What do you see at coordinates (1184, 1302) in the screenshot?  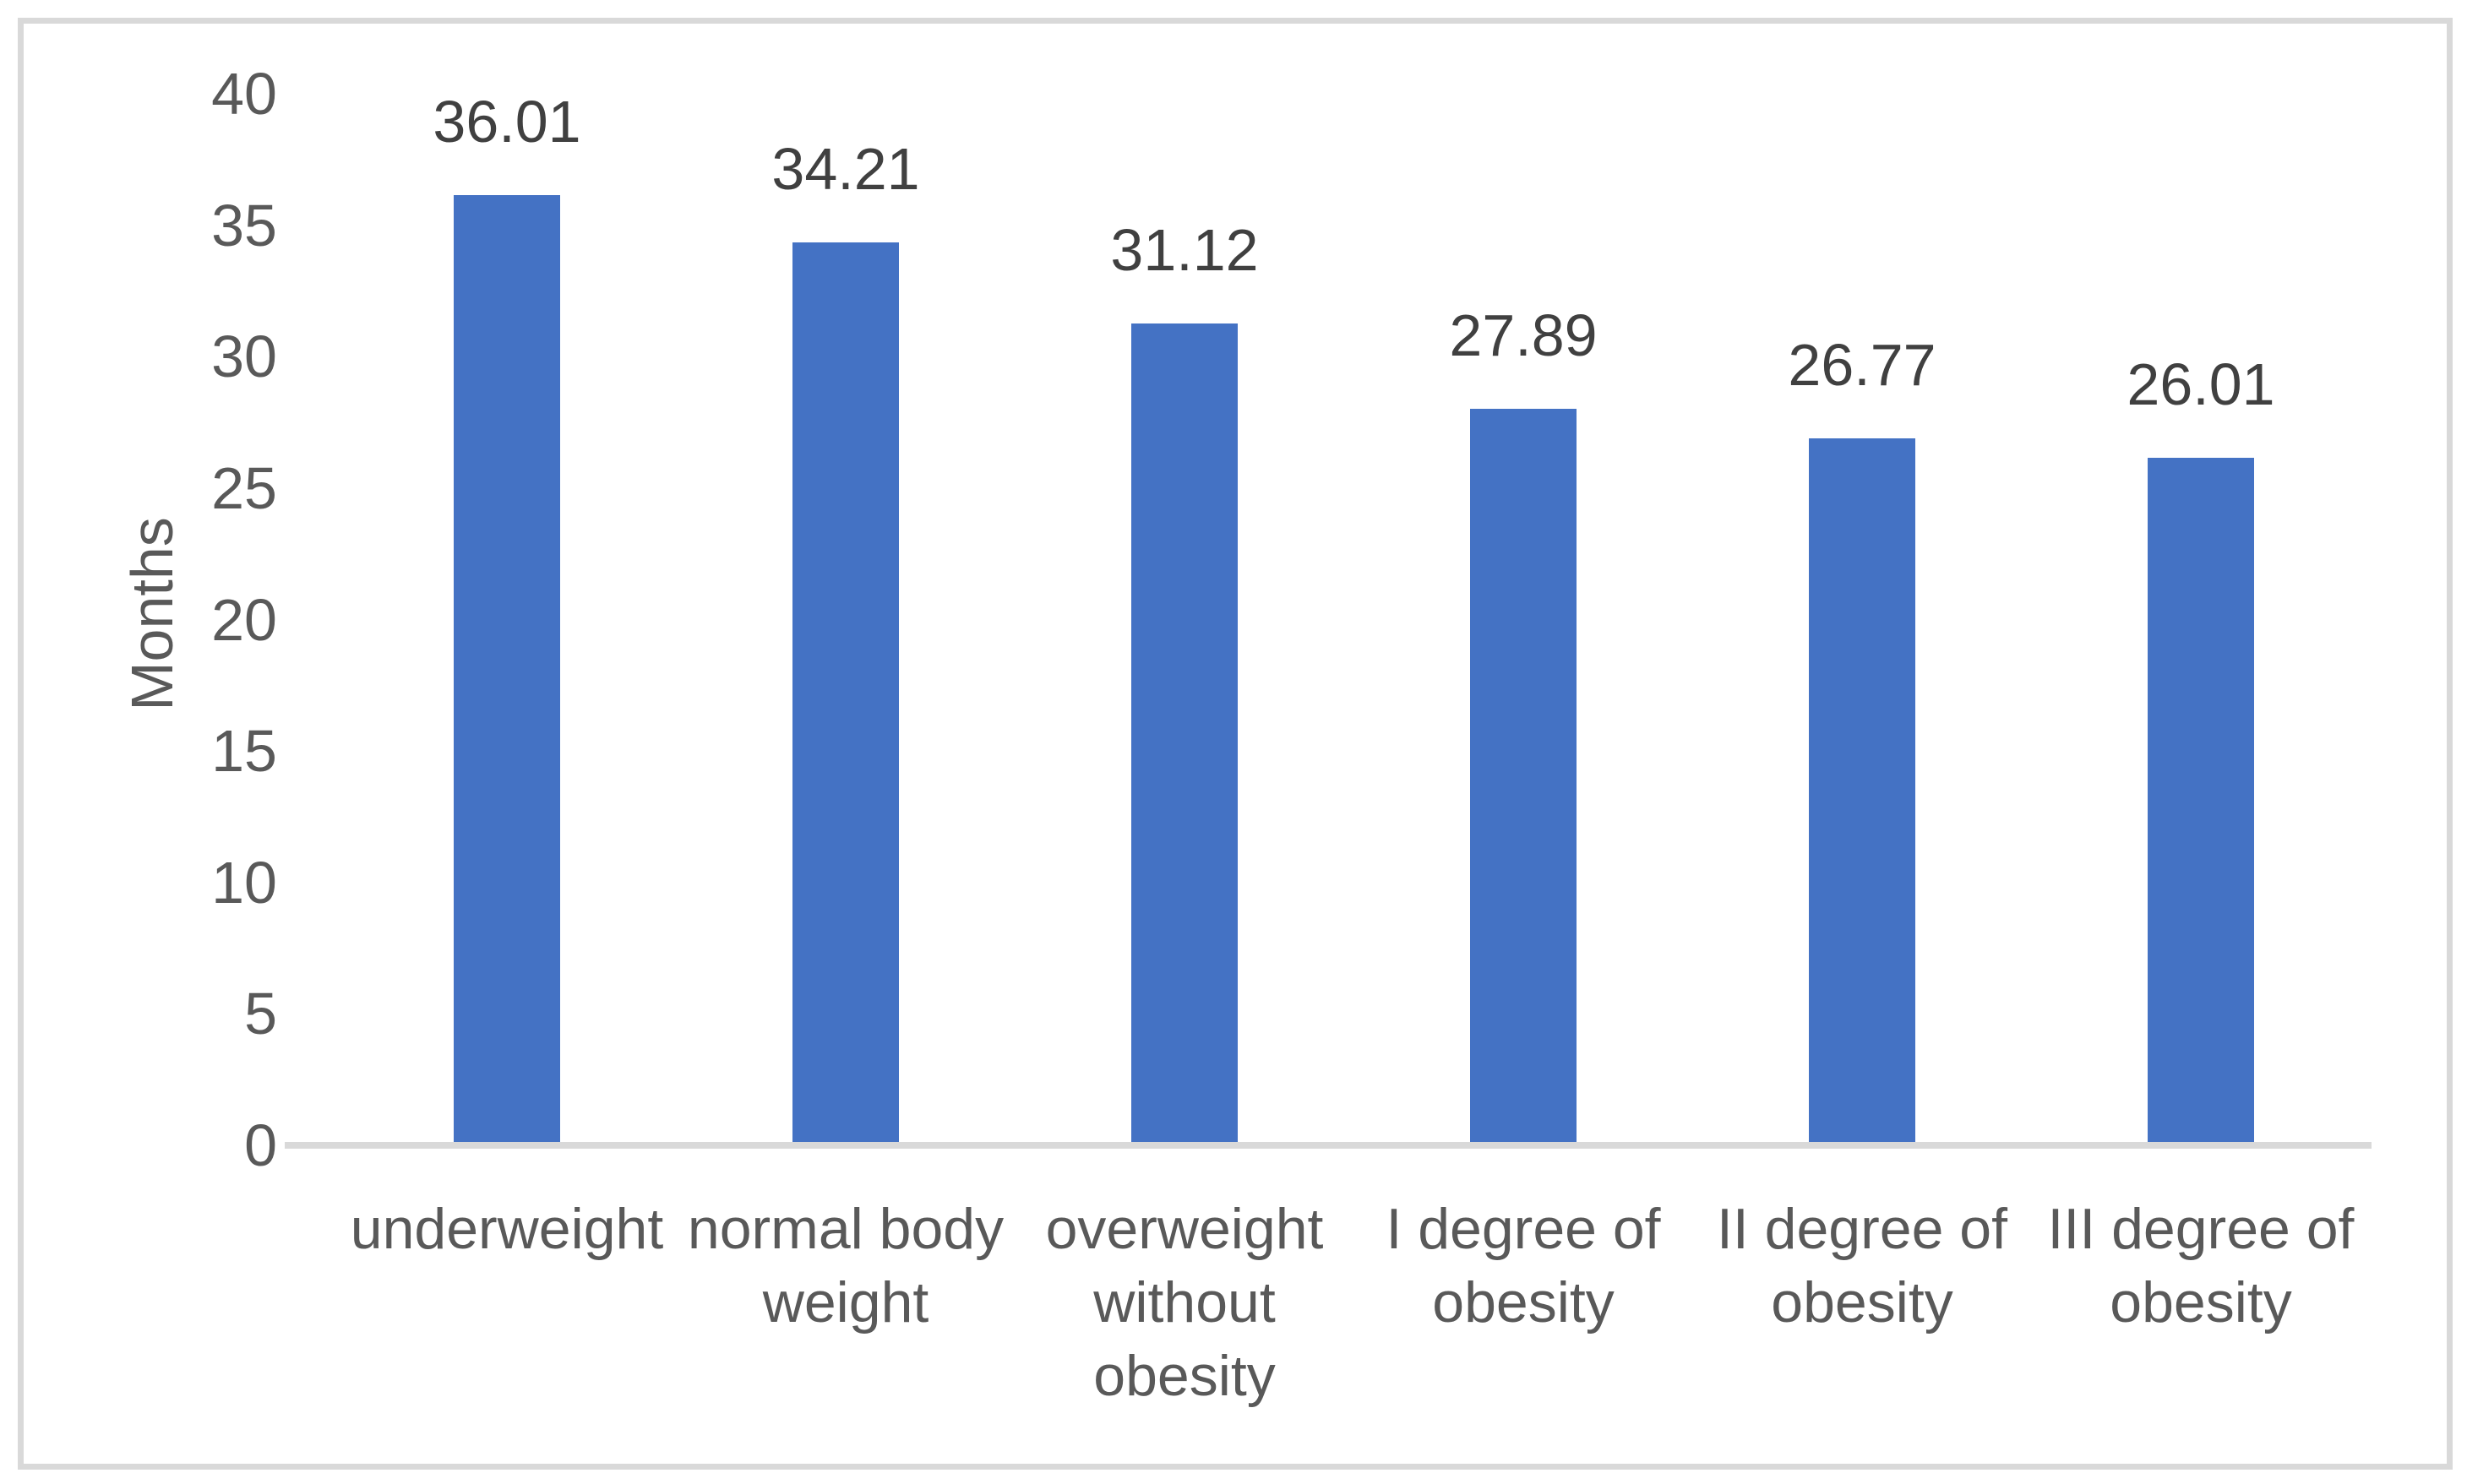 I see `x-category-label: overweight without obesity` at bounding box center [1184, 1302].